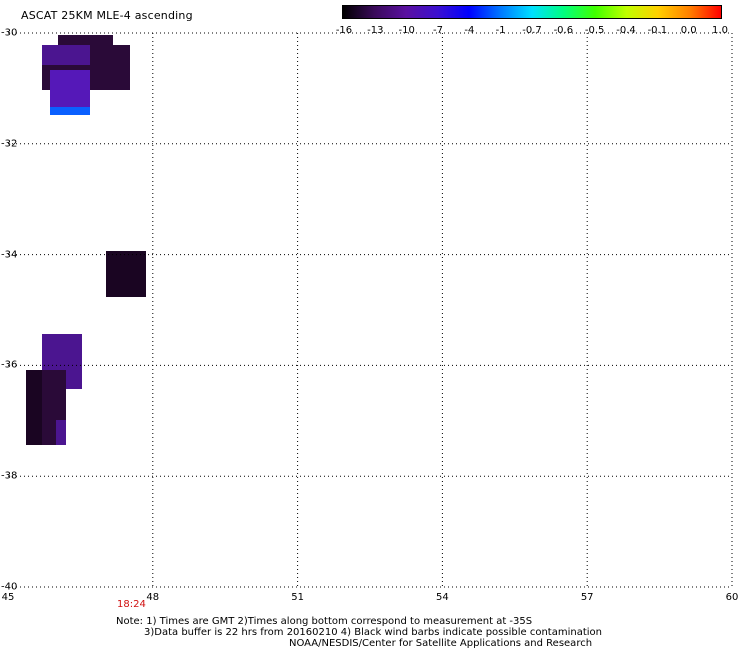 The image size is (740, 650). What do you see at coordinates (532, 12) in the screenshot?
I see `color-scale-bar` at bounding box center [532, 12].